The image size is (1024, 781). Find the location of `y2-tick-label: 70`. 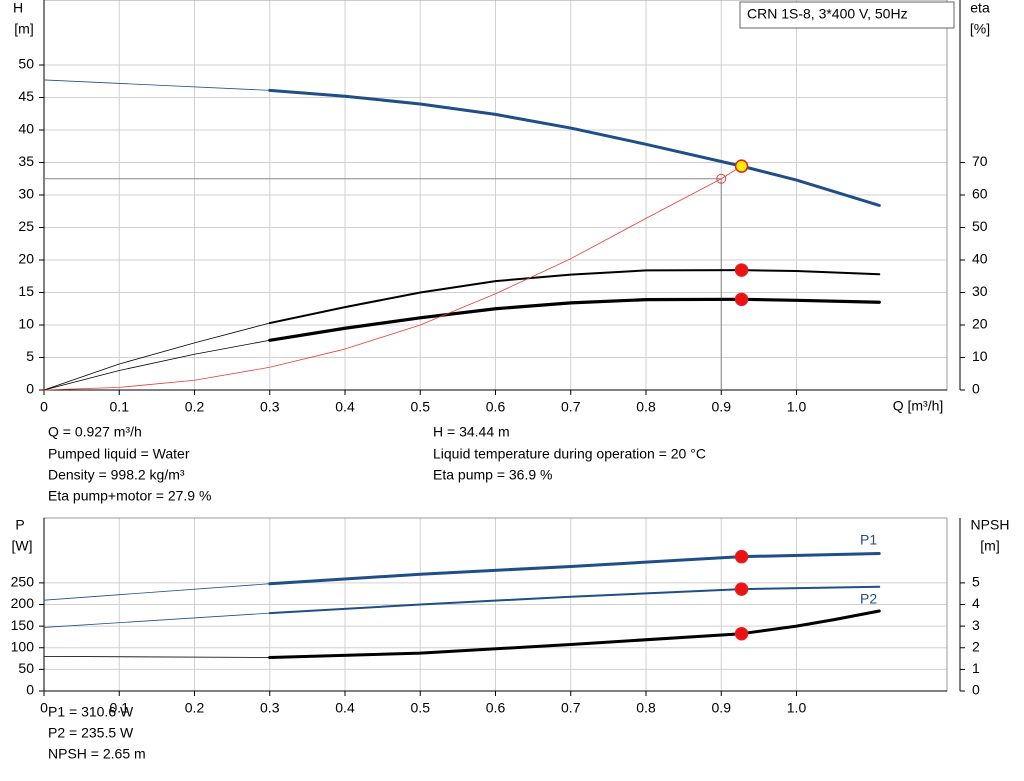

y2-tick-label: 70 is located at coordinates (980, 161).